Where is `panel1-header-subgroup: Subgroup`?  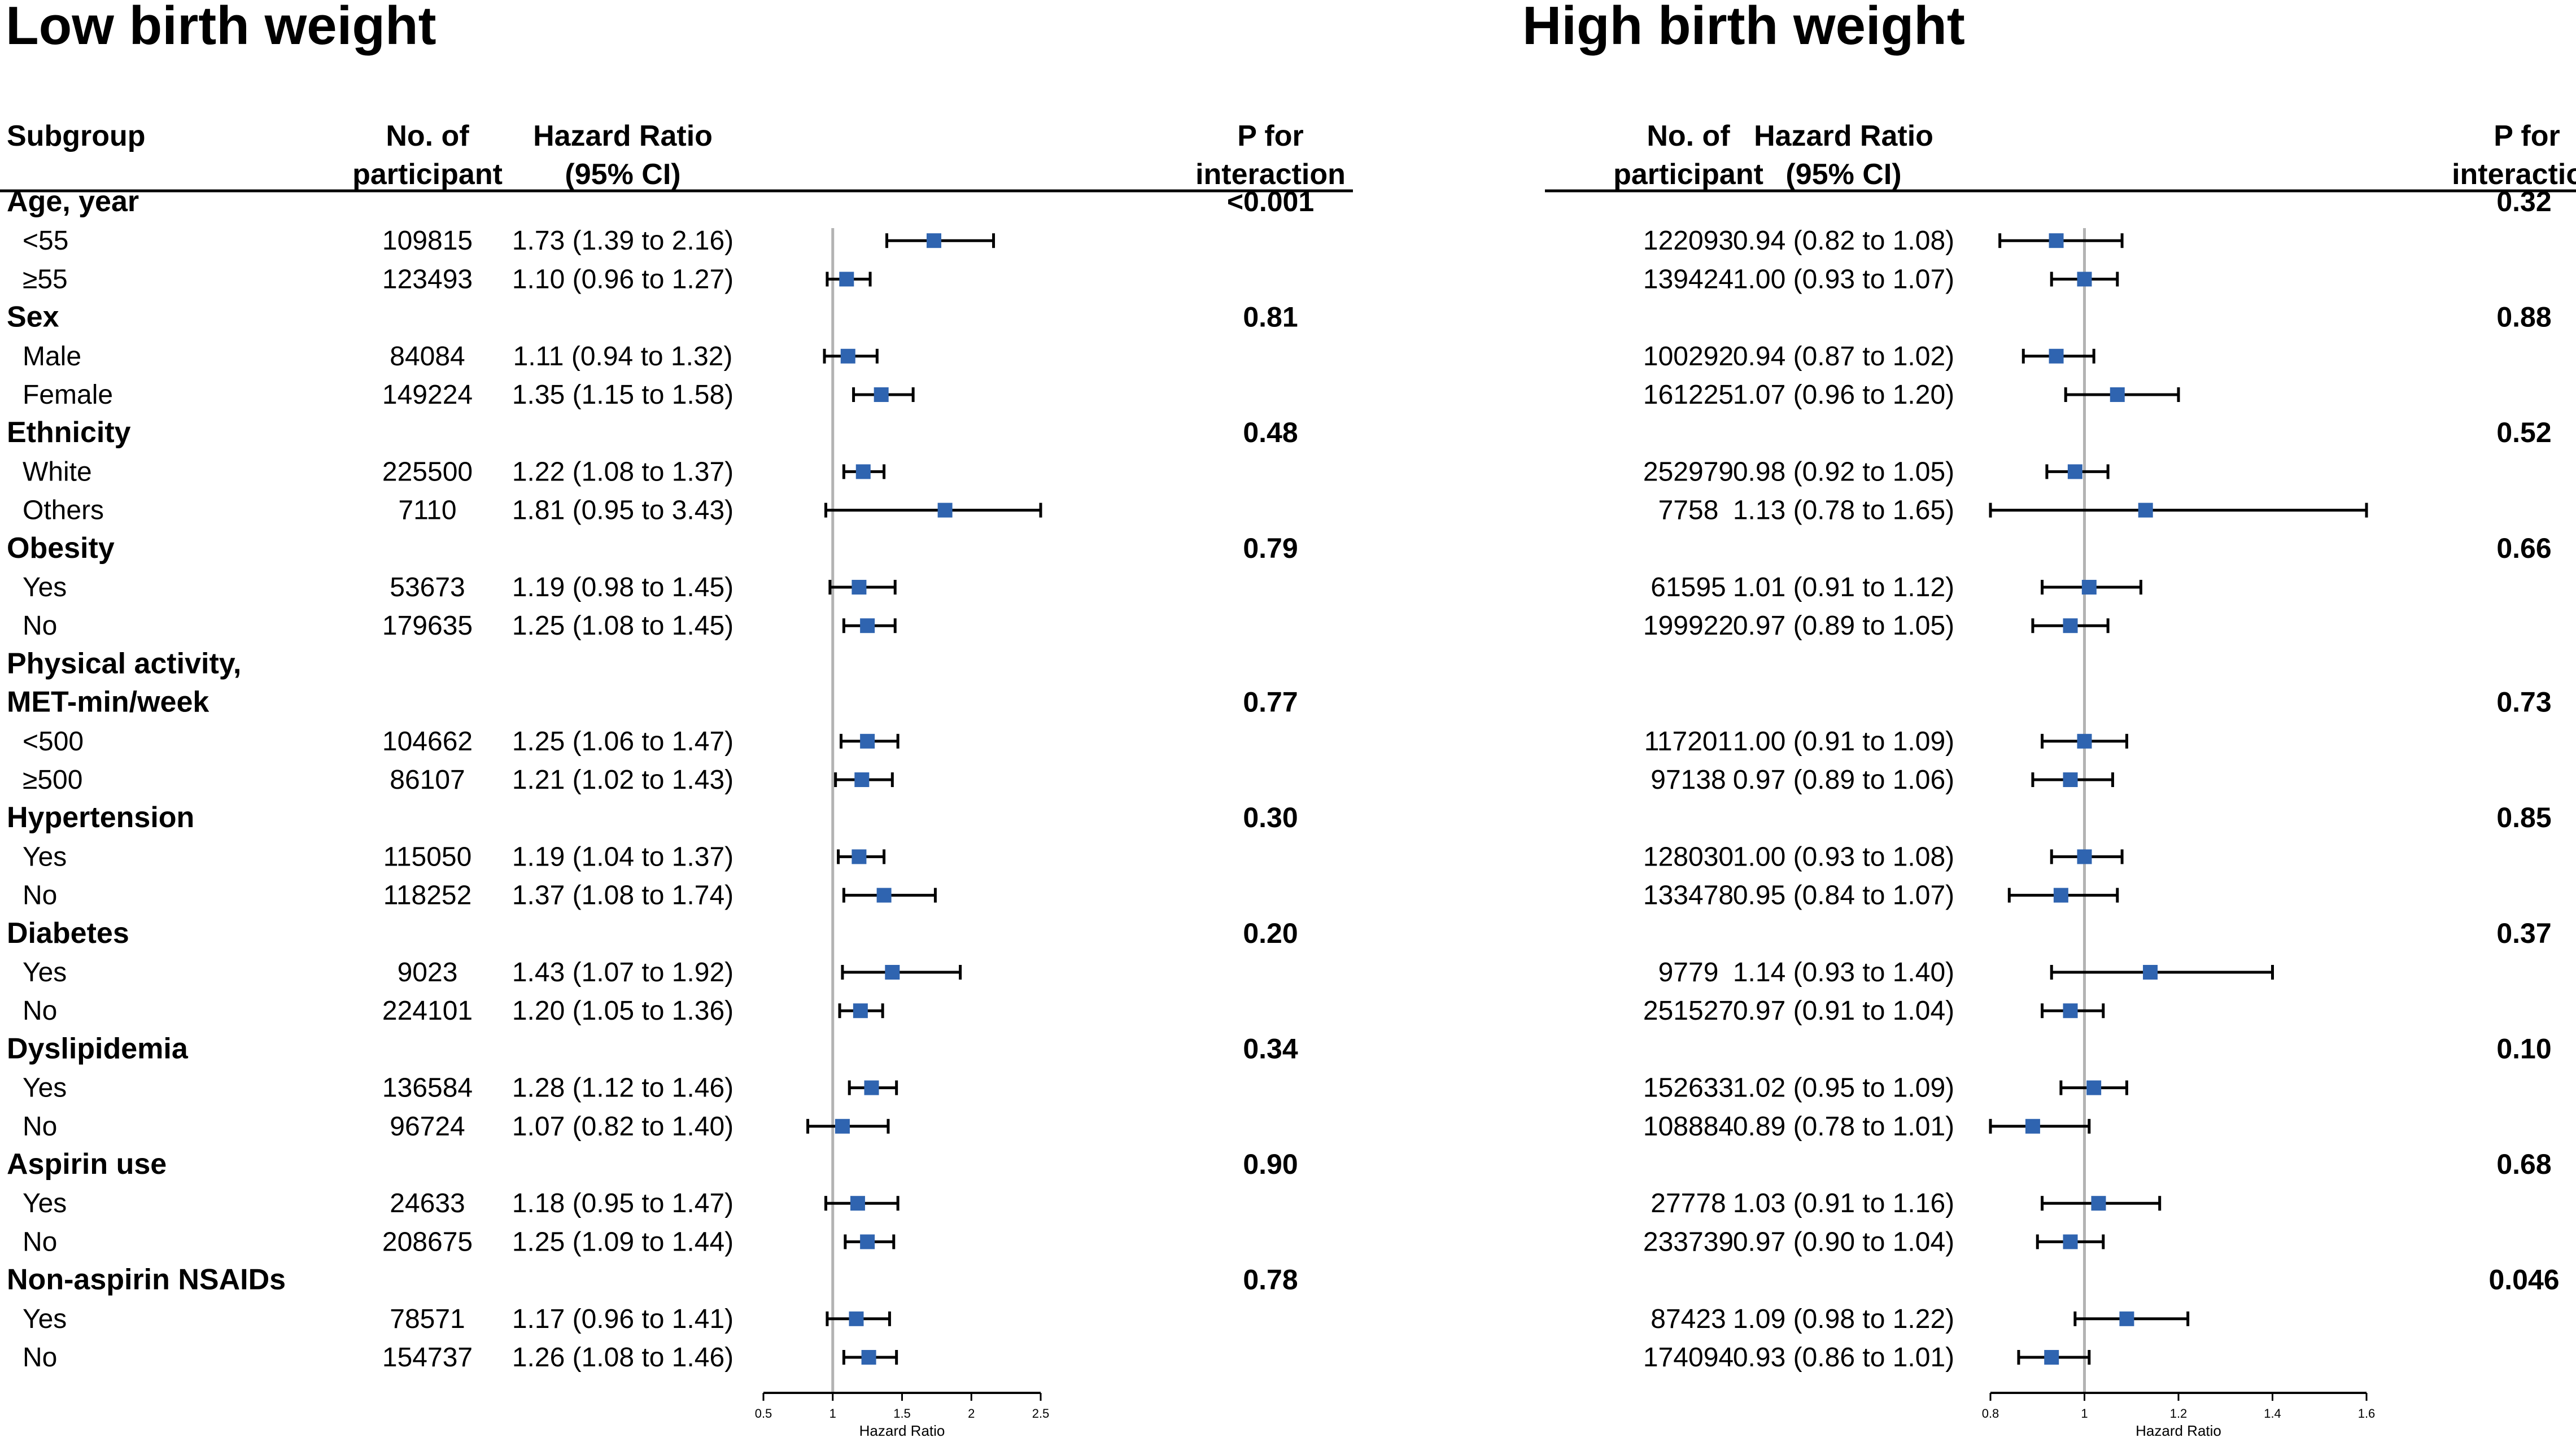 panel1-header-subgroup: Subgroup is located at coordinates (77, 136).